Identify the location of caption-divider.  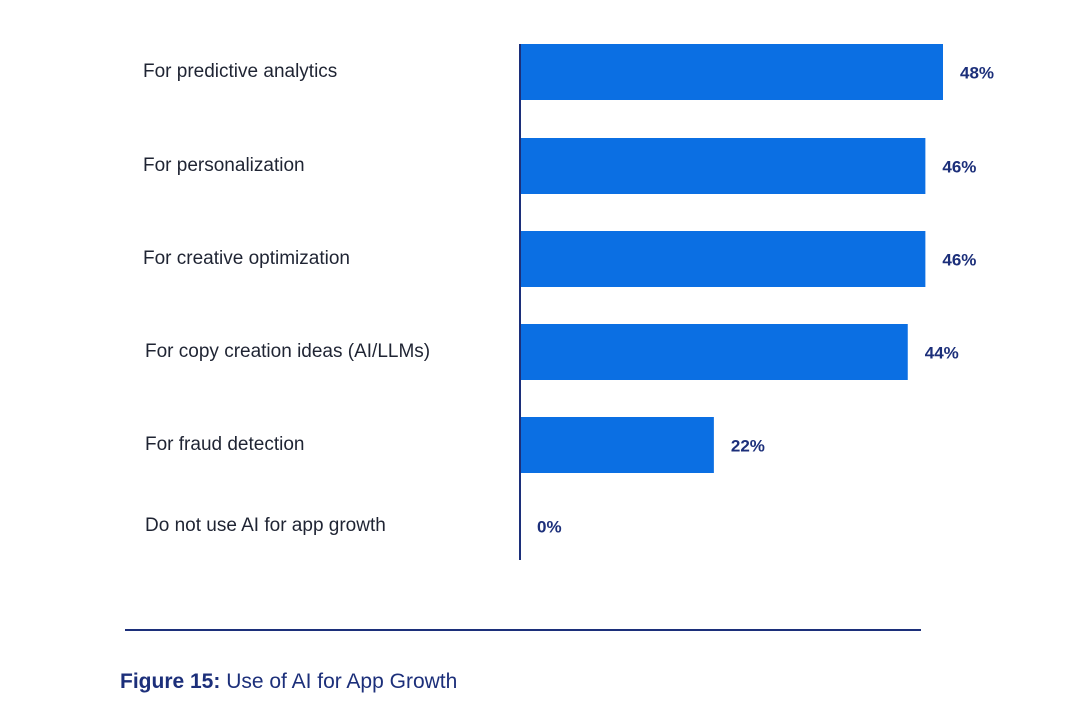
(523, 630).